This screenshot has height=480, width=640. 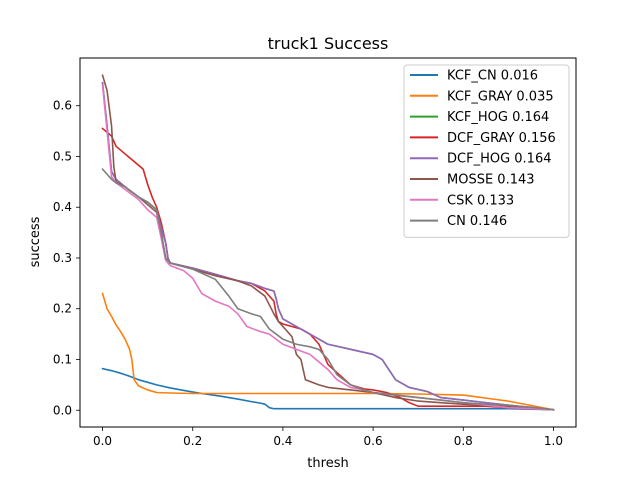 I want to click on x-tick-label: 0.8, so click(x=463, y=441).